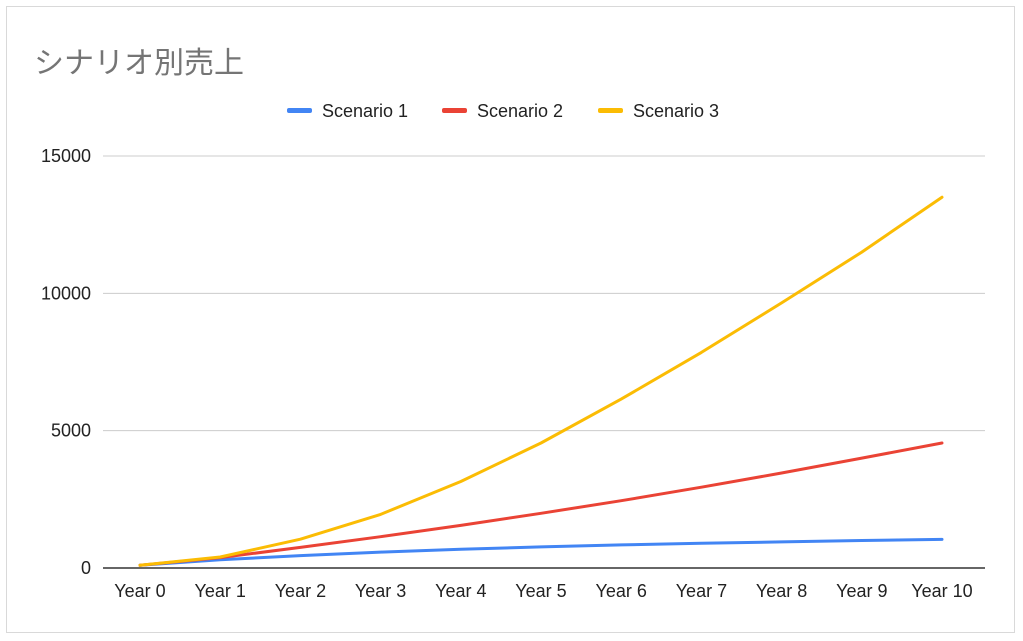 This screenshot has width=1023, height=641. Describe the element at coordinates (66, 293) in the screenshot. I see `y-tick-label: 10000` at that location.